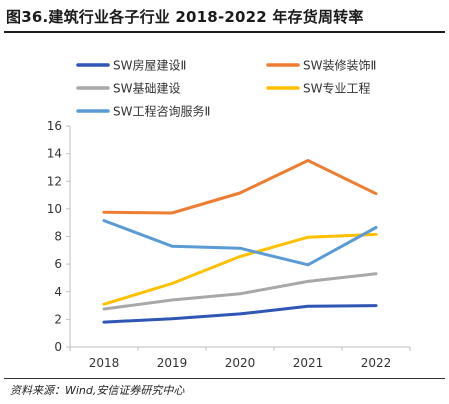  Describe the element at coordinates (240, 363) in the screenshot. I see `x-tick-label: 2020` at that location.